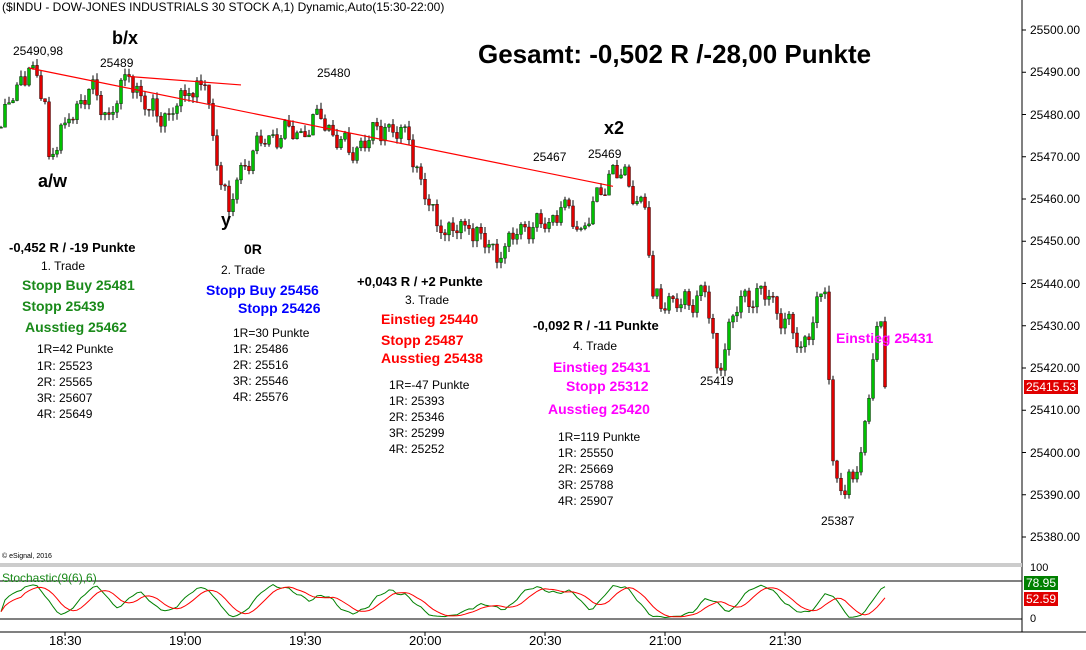 The width and height of the screenshot is (1086, 650). Describe the element at coordinates (595, 346) in the screenshot. I see `trade-name: 4. Trade` at that location.